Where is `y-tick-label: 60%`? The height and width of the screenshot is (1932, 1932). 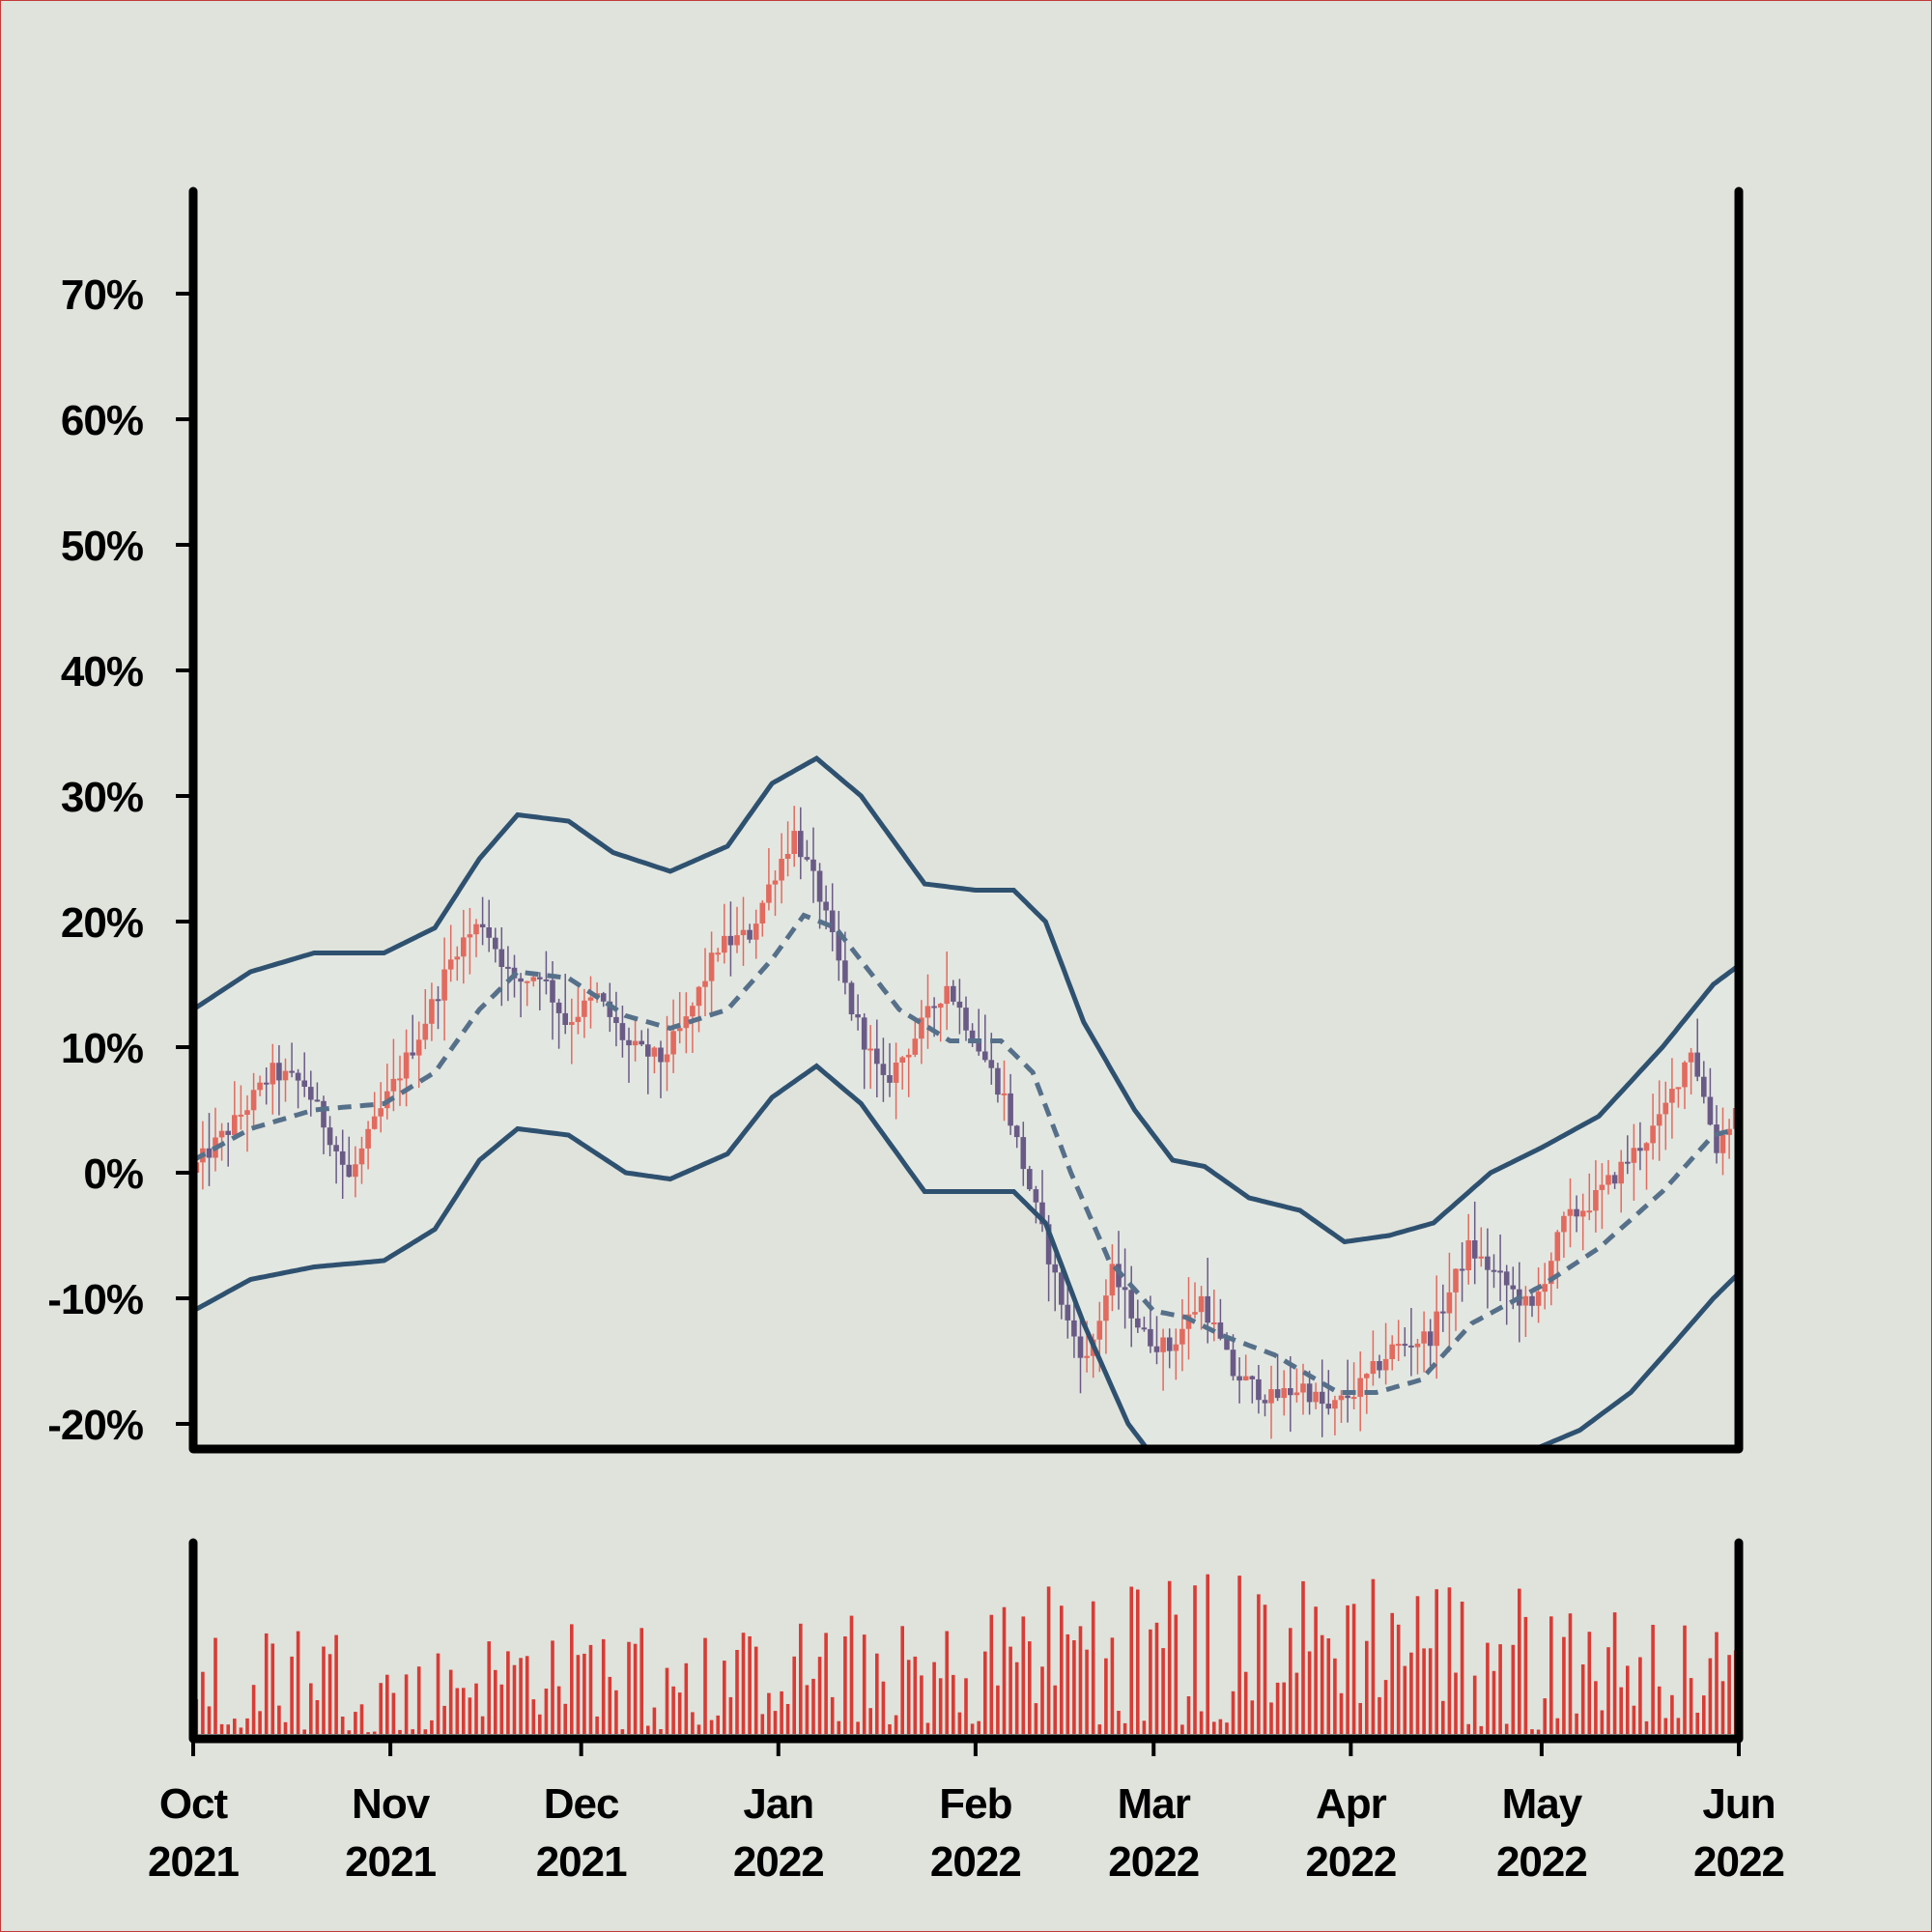 y-tick-label: 60% is located at coordinates (102, 420).